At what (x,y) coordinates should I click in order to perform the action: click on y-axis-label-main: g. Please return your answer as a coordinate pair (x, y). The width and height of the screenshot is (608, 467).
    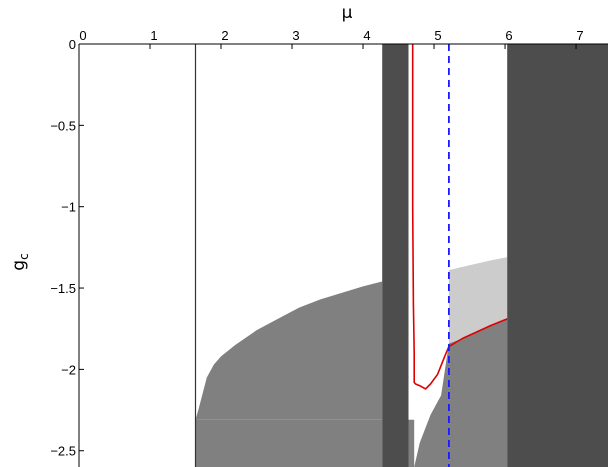
    Looking at the image, I should click on (19, 265).